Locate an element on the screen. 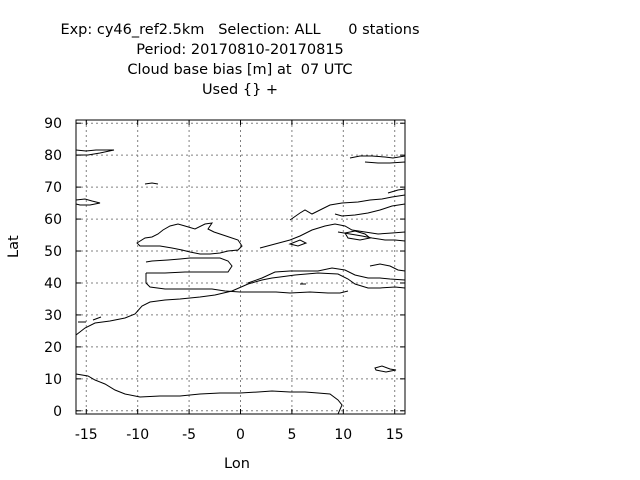 This screenshot has width=640, height=480. coastline-scandinavia-south is located at coordinates (332, 236).